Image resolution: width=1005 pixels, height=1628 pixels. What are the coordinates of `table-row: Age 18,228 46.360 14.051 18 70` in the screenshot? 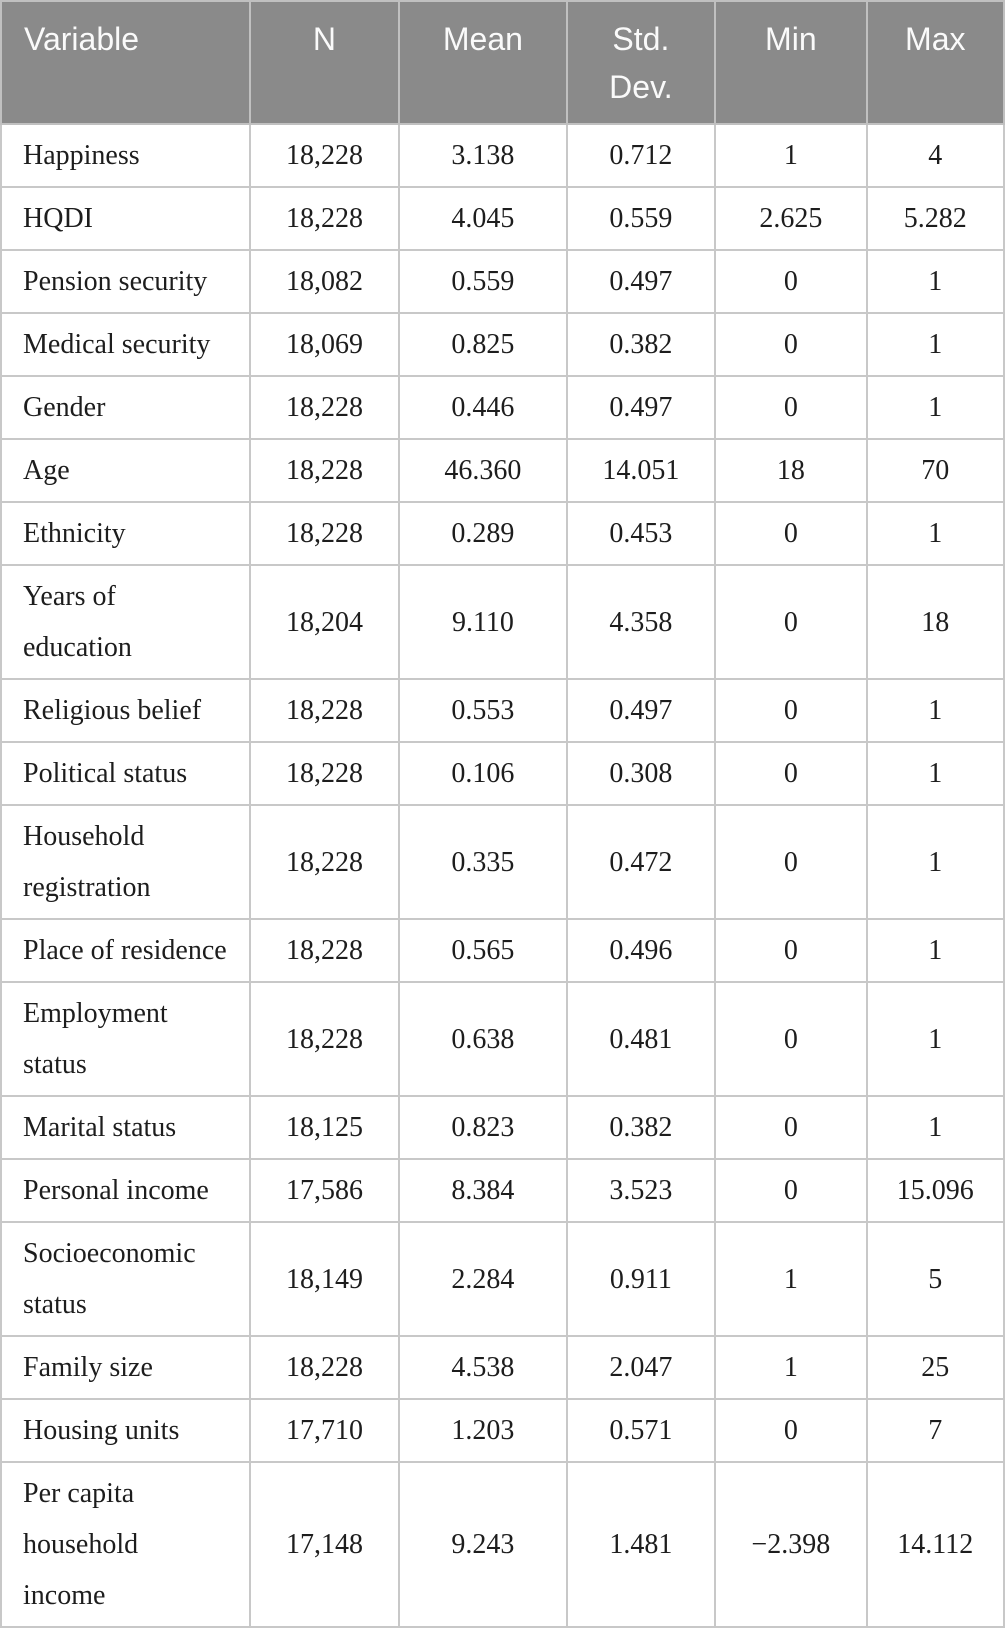 It's located at (502, 470).